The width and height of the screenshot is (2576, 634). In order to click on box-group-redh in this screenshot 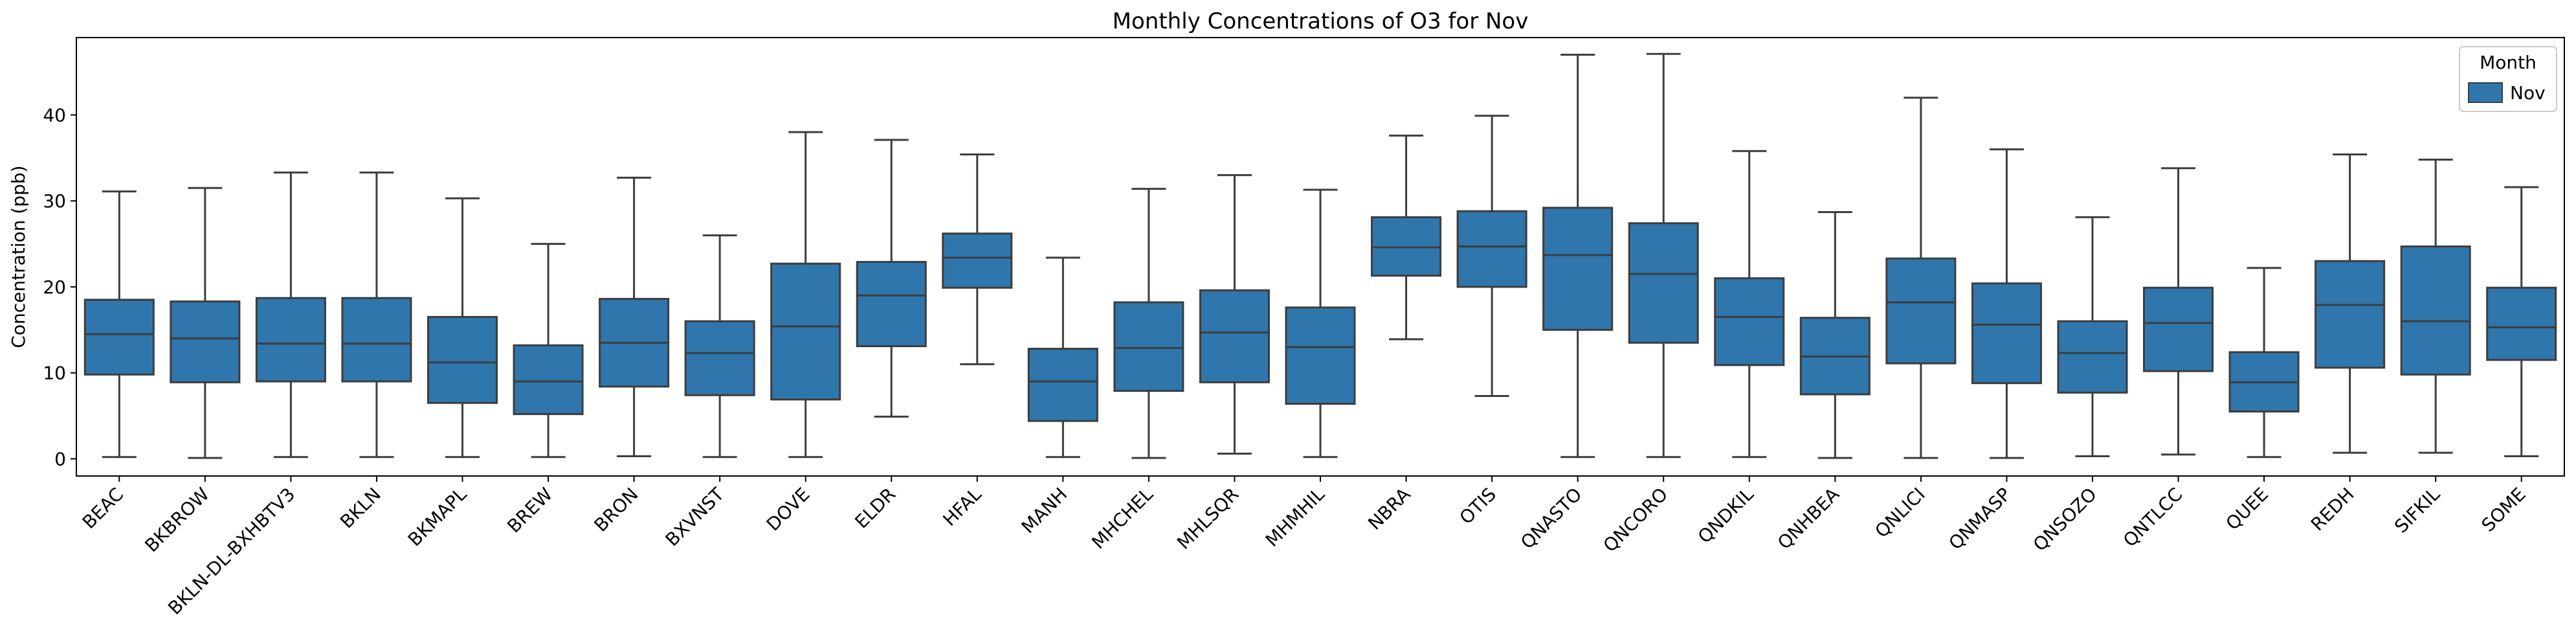, I will do `click(2350, 303)`.